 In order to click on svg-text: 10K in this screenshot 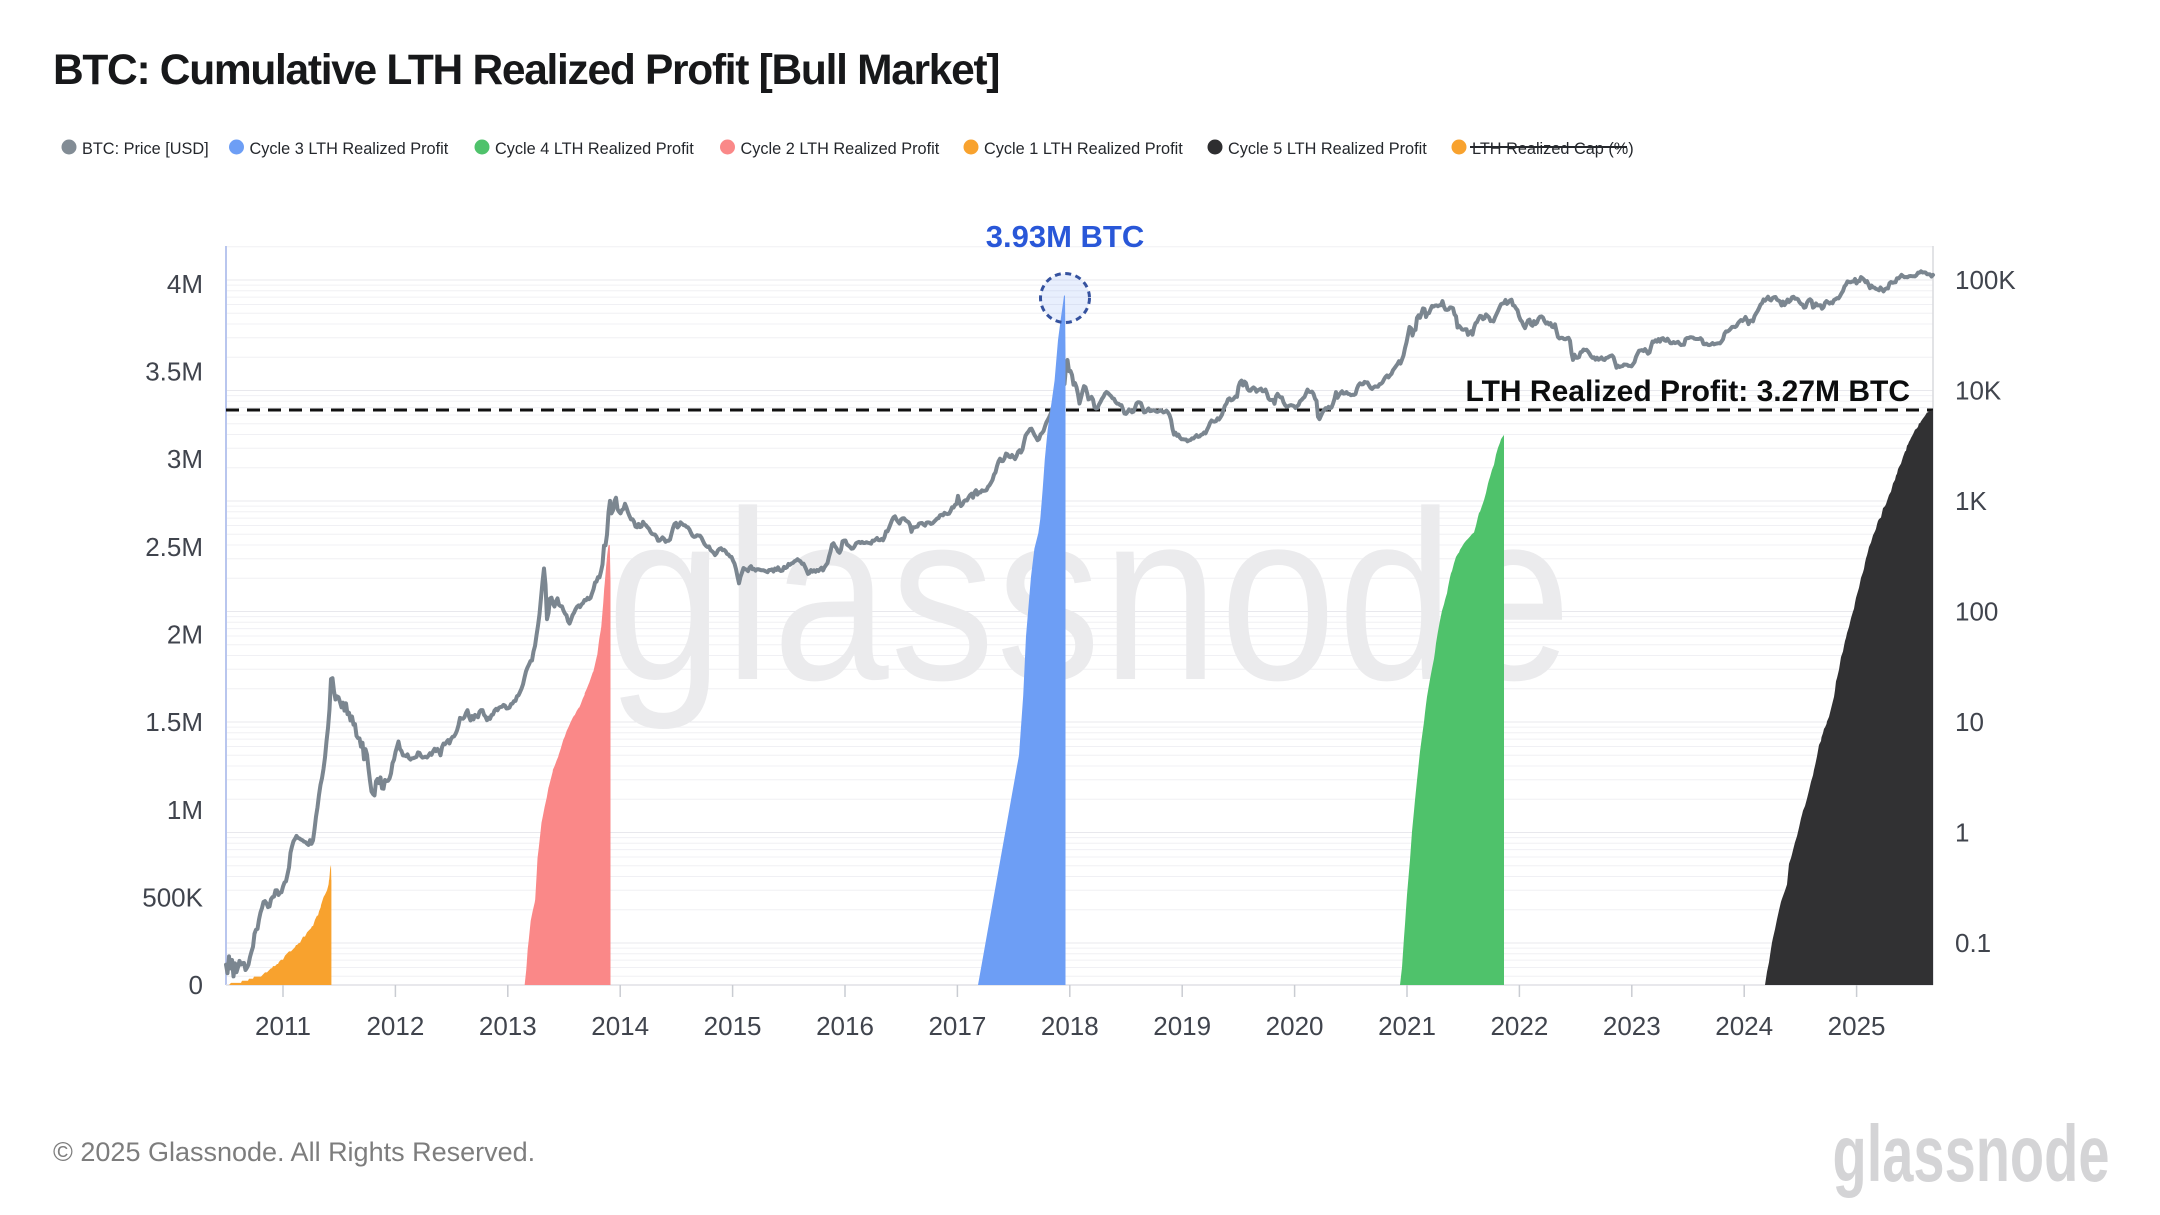, I will do `click(1978, 391)`.